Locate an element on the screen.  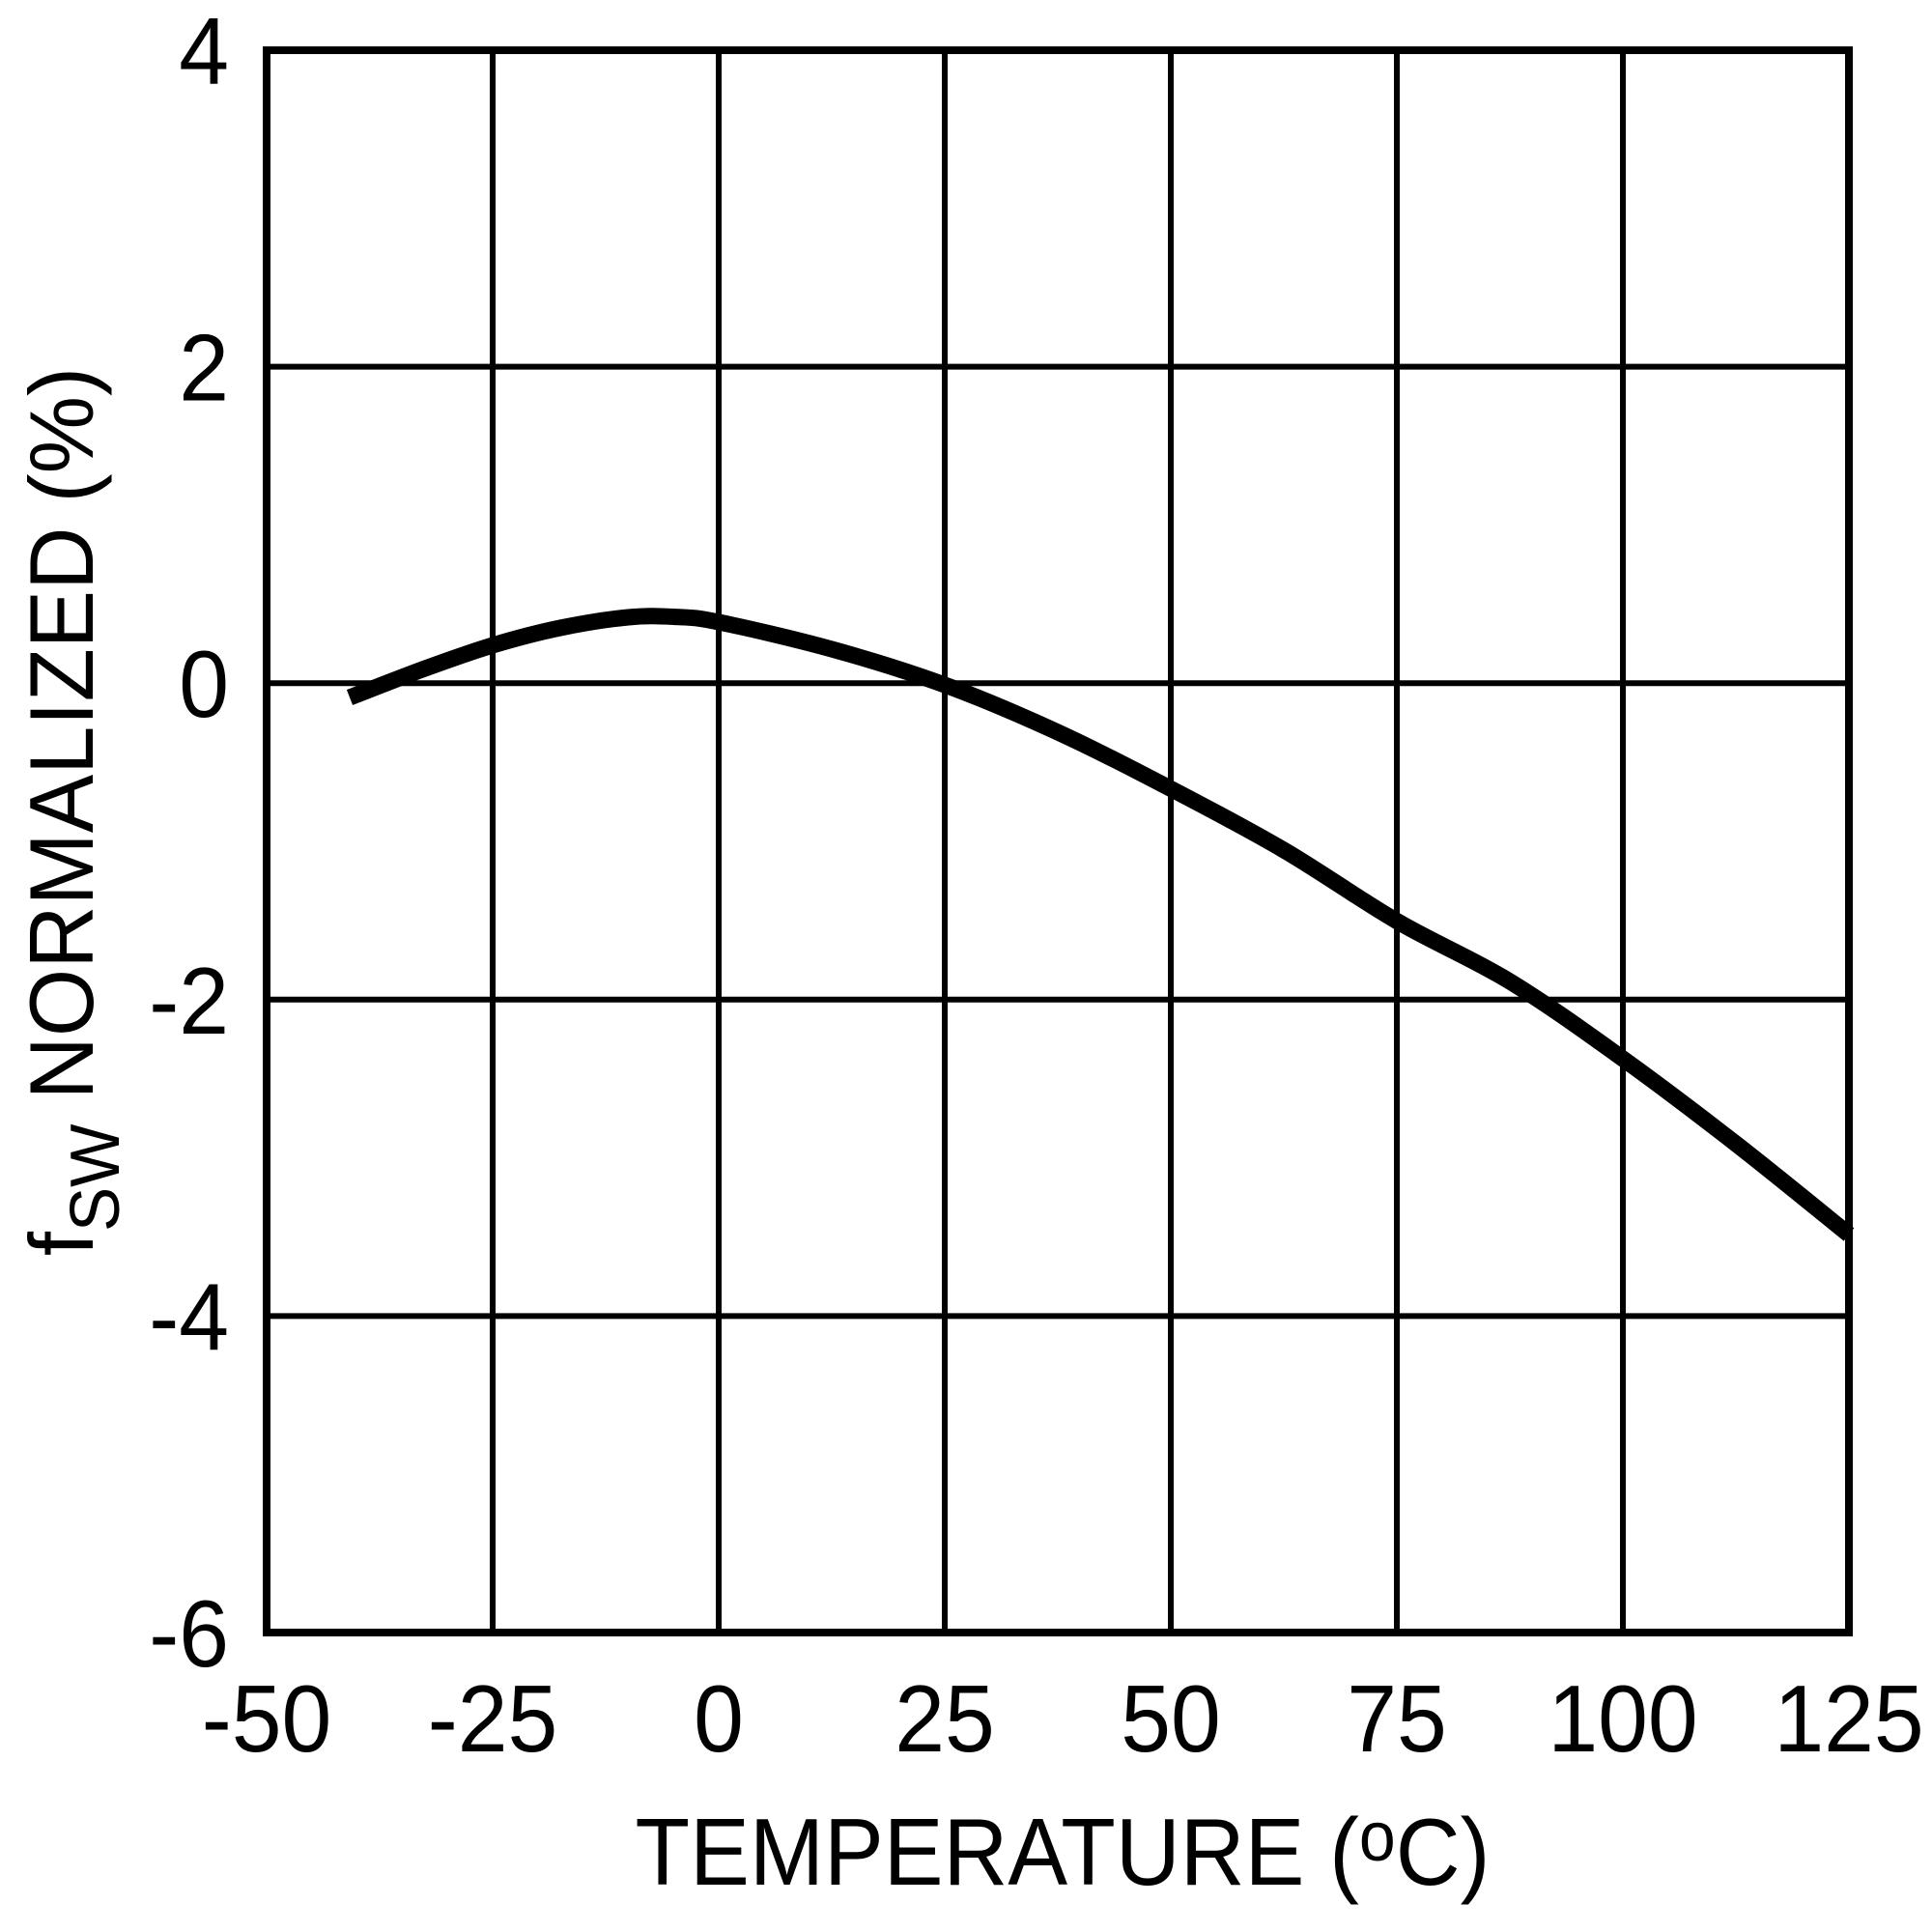
svg-text: 50 is located at coordinates (1171, 1719).